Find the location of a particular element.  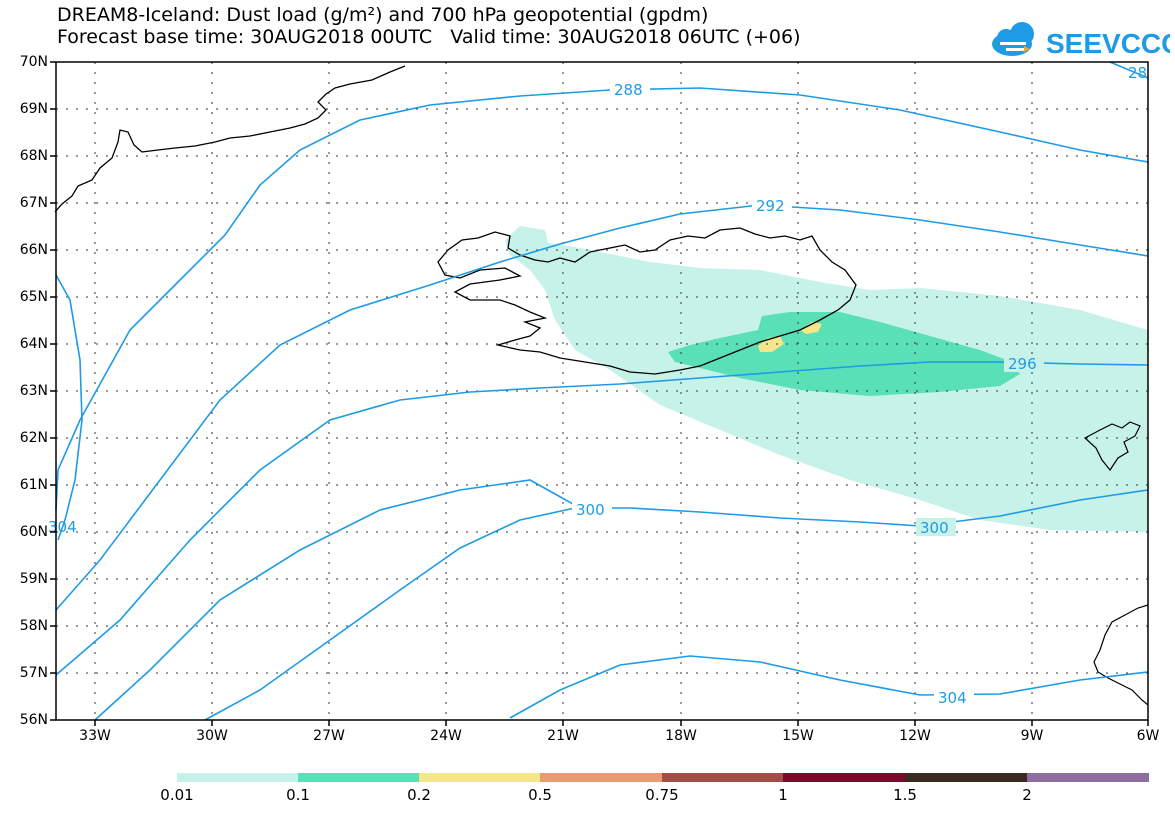

greenland-coastline is located at coordinates (230, 139).